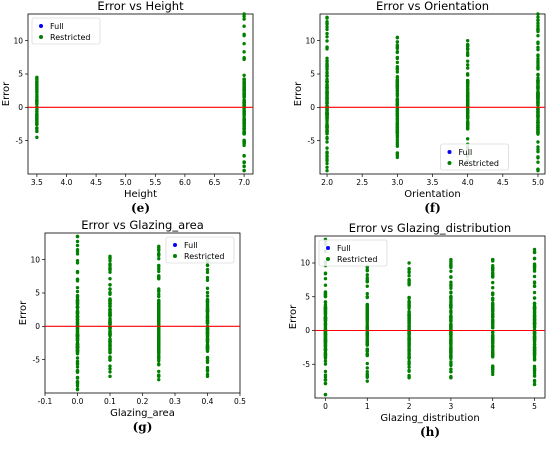 The height and width of the screenshot is (451, 550). I want to click on x-tick-label: 0.3, so click(175, 401).